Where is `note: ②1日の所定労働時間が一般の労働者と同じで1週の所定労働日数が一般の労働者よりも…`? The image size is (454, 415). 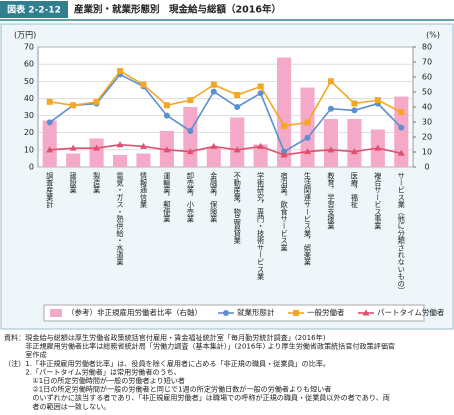 note: ②1日の所定労働時間が一般の労働者と同じで1週の所定労働日数が一般の労働者よりも… is located at coordinates (167, 389).